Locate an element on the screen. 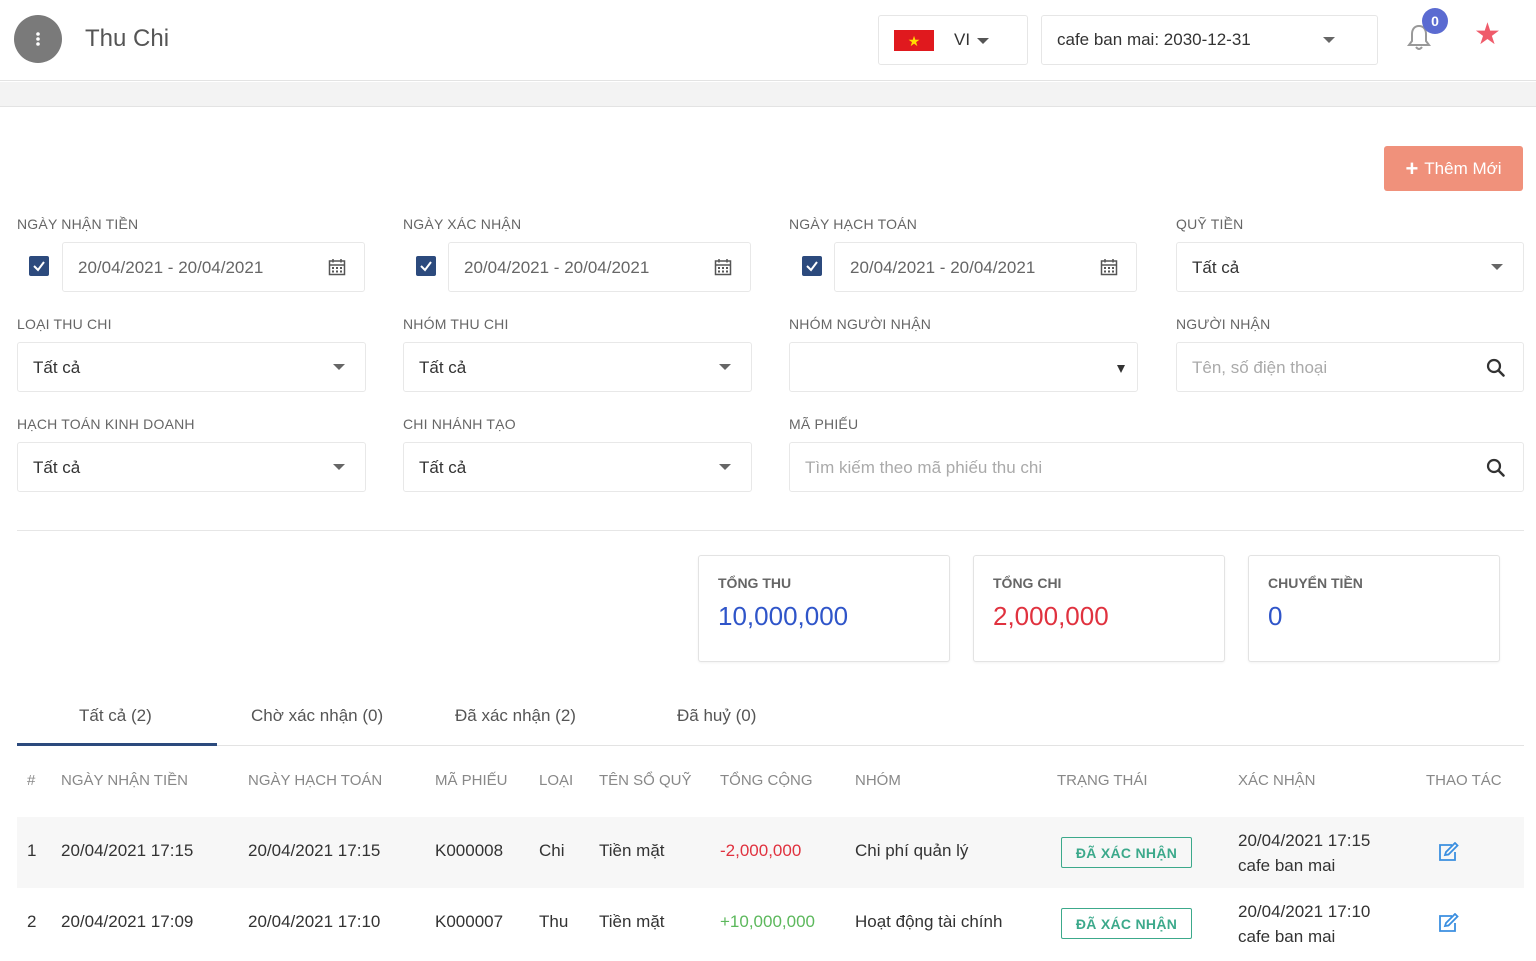 This screenshot has width=1536, height=961. ngay-xac-nhan-checkbox is located at coordinates (426, 266).